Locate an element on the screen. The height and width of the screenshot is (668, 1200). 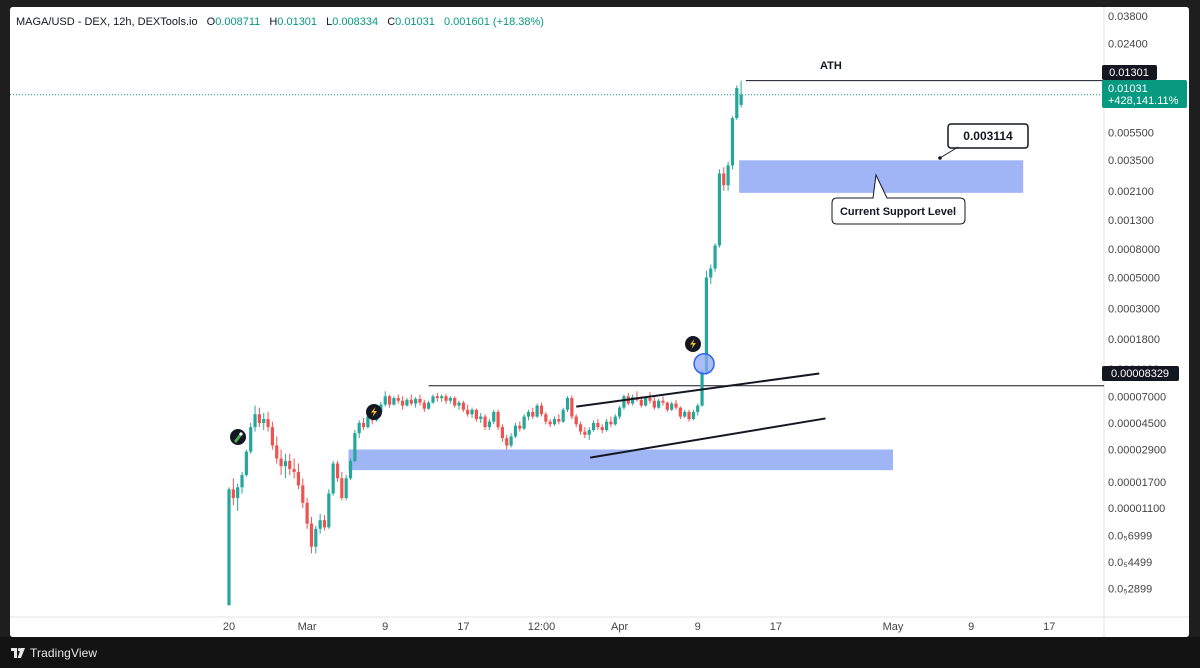
price-tick-label: 0.00001100 is located at coordinates (1136, 509).